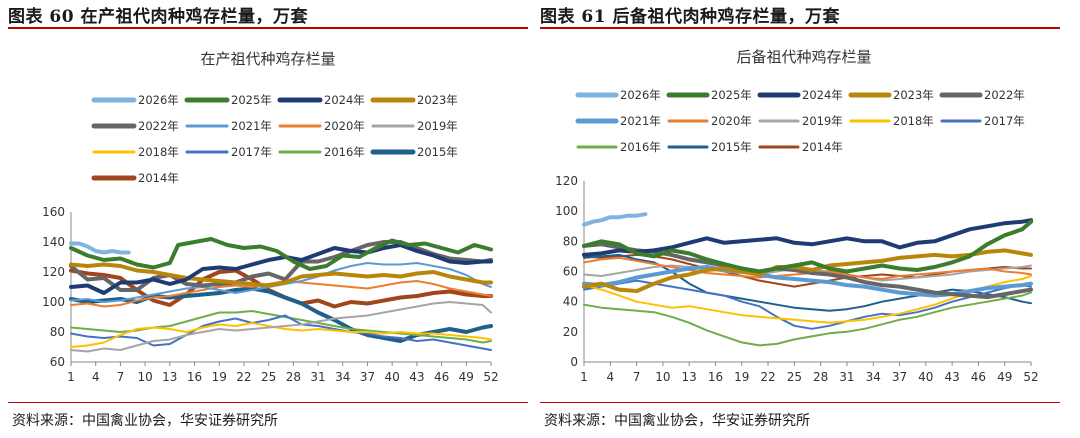 This screenshot has height=438, width=1080. What do you see at coordinates (570, 302) in the screenshot?
I see `y-tick-label: 40` at bounding box center [570, 302].